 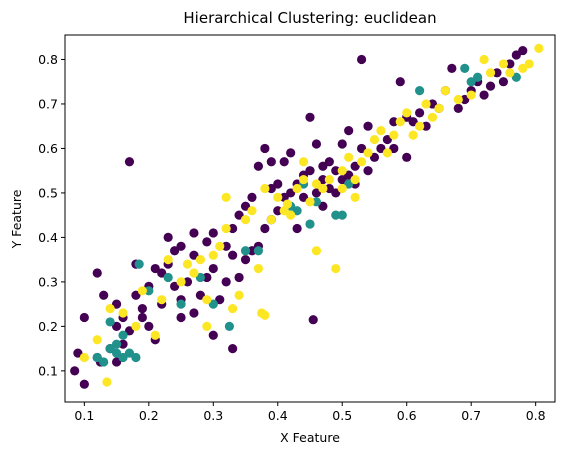 What do you see at coordinates (48, 103) in the screenshot?
I see `y-tick-label: 0.7` at bounding box center [48, 103].